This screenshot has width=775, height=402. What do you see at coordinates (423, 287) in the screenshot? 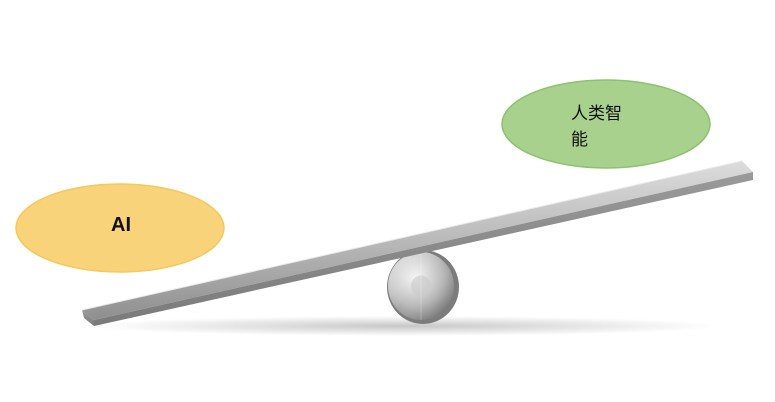
I see `fulcrum` at bounding box center [423, 287].